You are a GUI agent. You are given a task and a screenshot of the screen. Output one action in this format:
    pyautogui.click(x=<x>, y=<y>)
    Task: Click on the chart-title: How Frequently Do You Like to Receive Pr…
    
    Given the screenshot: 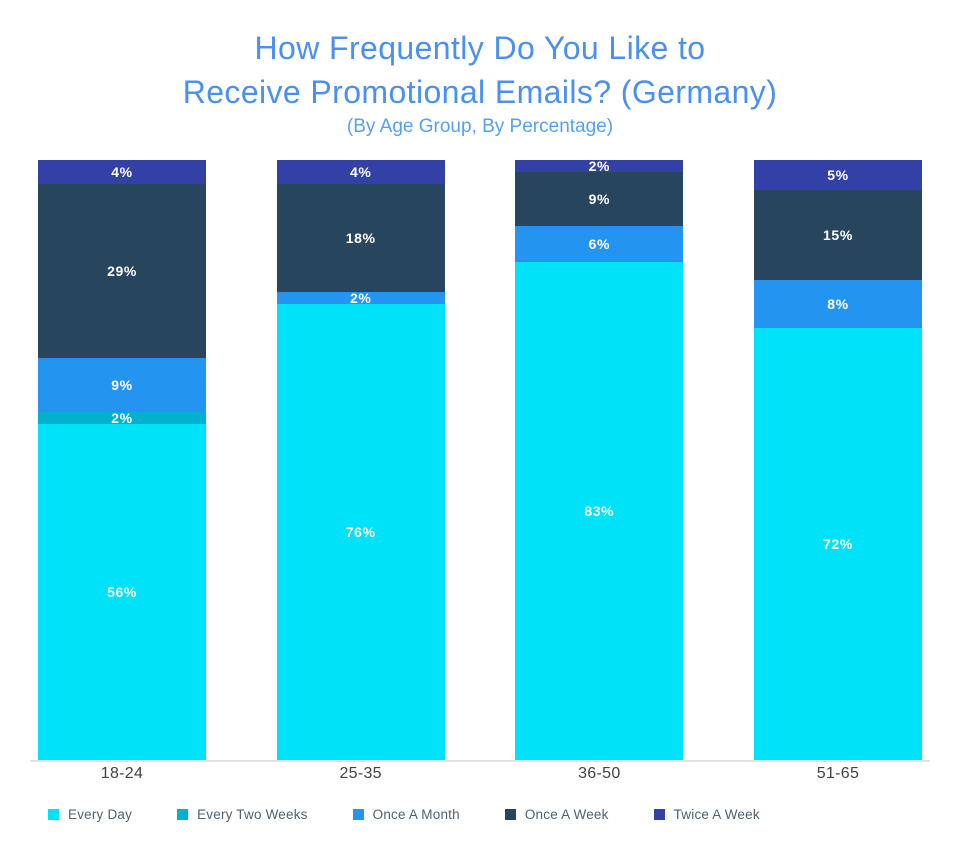 What is the action you would take?
    pyautogui.click(x=480, y=70)
    